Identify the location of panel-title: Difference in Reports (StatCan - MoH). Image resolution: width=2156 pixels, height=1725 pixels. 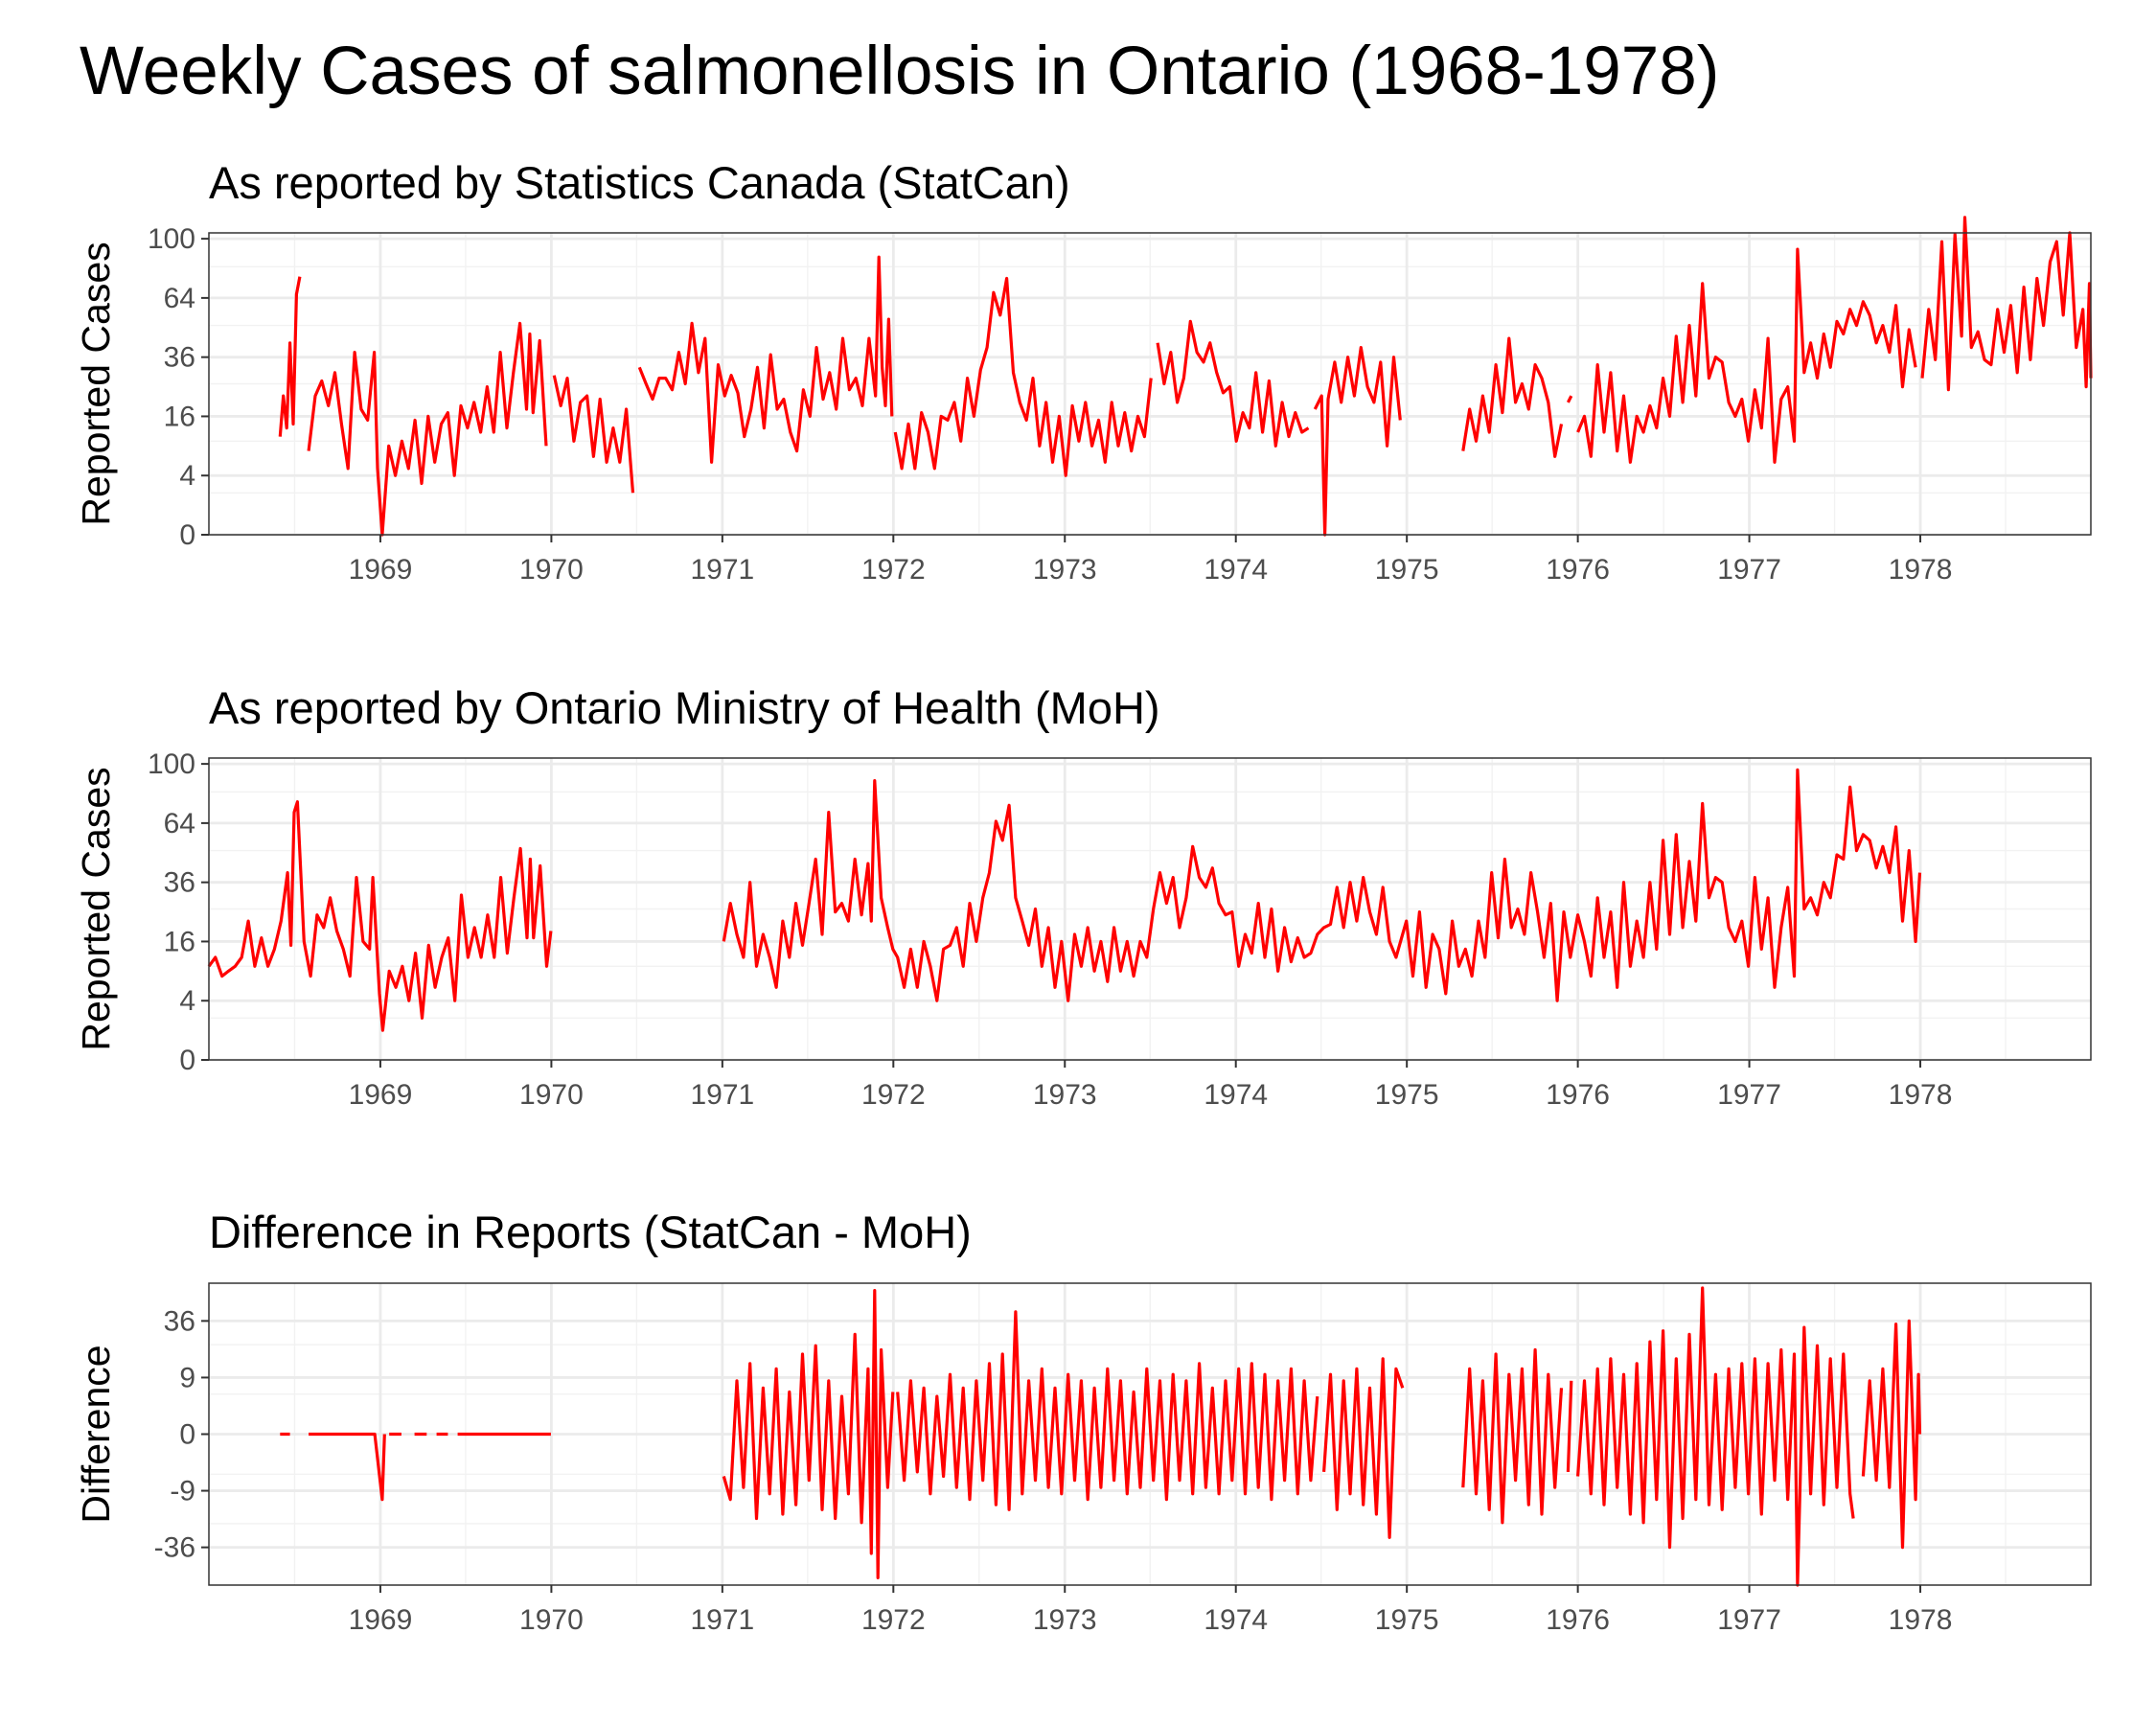
(590, 1232).